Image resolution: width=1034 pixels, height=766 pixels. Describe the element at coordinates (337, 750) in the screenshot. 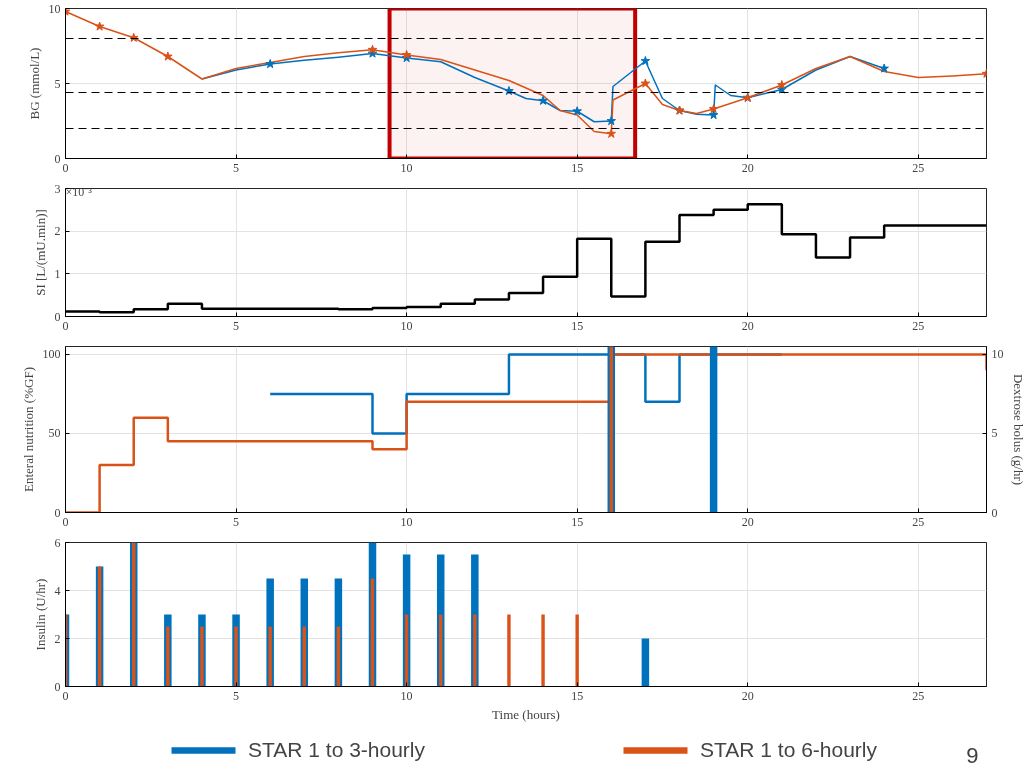

I see `legend-label: STAR 1 to 3-hourly` at that location.